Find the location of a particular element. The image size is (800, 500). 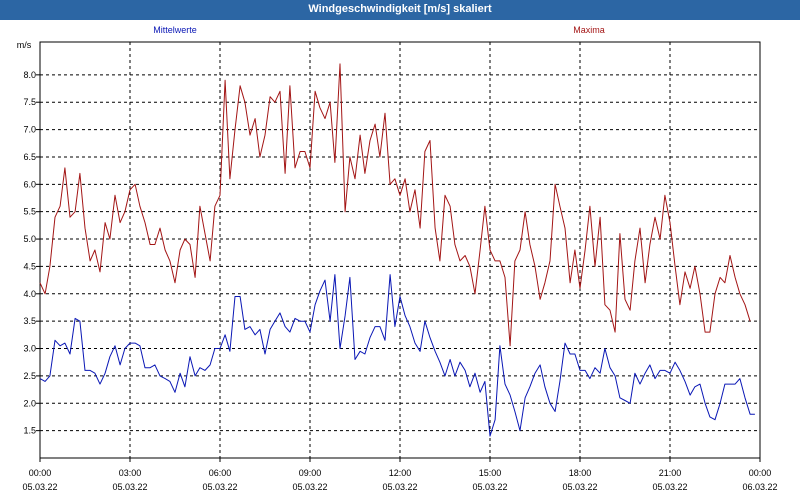

y-tick-label: 7.0 is located at coordinates (29, 130).